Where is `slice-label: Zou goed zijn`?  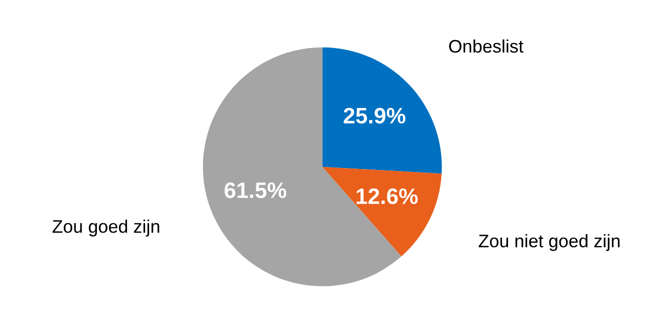 slice-label: Zou goed zijn is located at coordinates (106, 228).